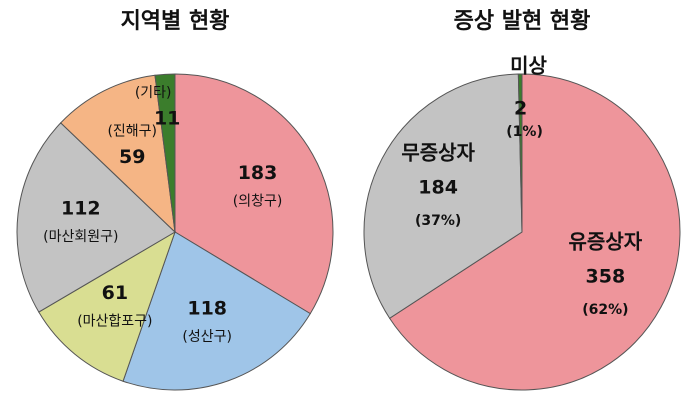 Image resolution: width=700 pixels, height=417 pixels. Describe the element at coordinates (132, 157) in the screenshot. I see `data-label: 59` at that location.